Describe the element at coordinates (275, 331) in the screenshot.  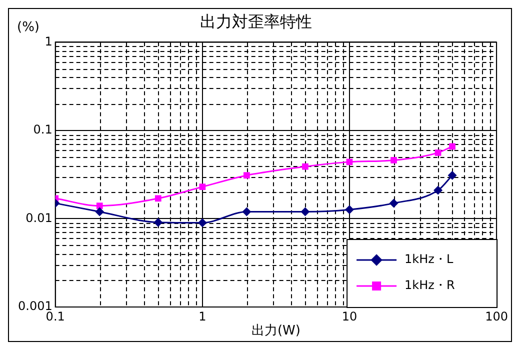
I see `x-axis-title: 出力(W)` at that location.